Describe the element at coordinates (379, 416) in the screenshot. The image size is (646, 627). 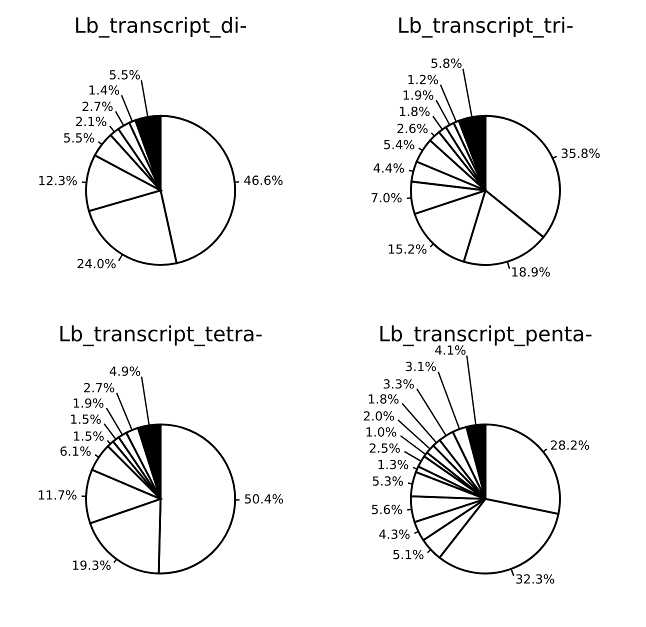
I see `data-label: 2.0%` at that location.